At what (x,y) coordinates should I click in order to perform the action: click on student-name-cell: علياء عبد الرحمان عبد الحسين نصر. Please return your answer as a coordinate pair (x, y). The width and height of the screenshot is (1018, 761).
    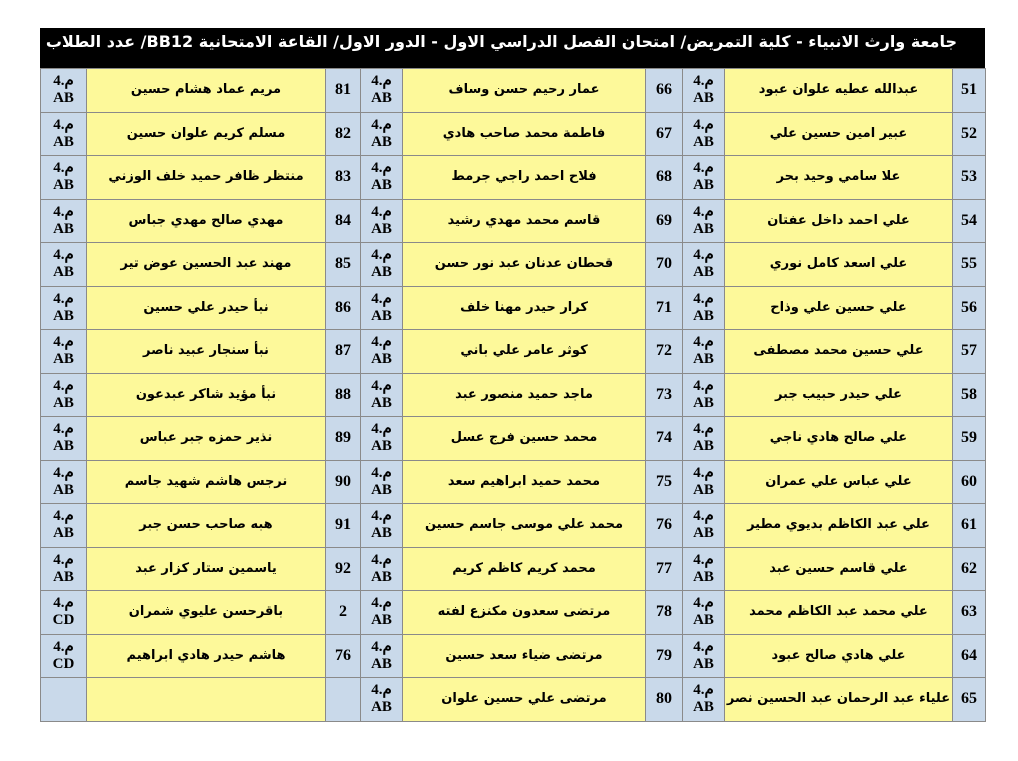
    Looking at the image, I should click on (838, 699).